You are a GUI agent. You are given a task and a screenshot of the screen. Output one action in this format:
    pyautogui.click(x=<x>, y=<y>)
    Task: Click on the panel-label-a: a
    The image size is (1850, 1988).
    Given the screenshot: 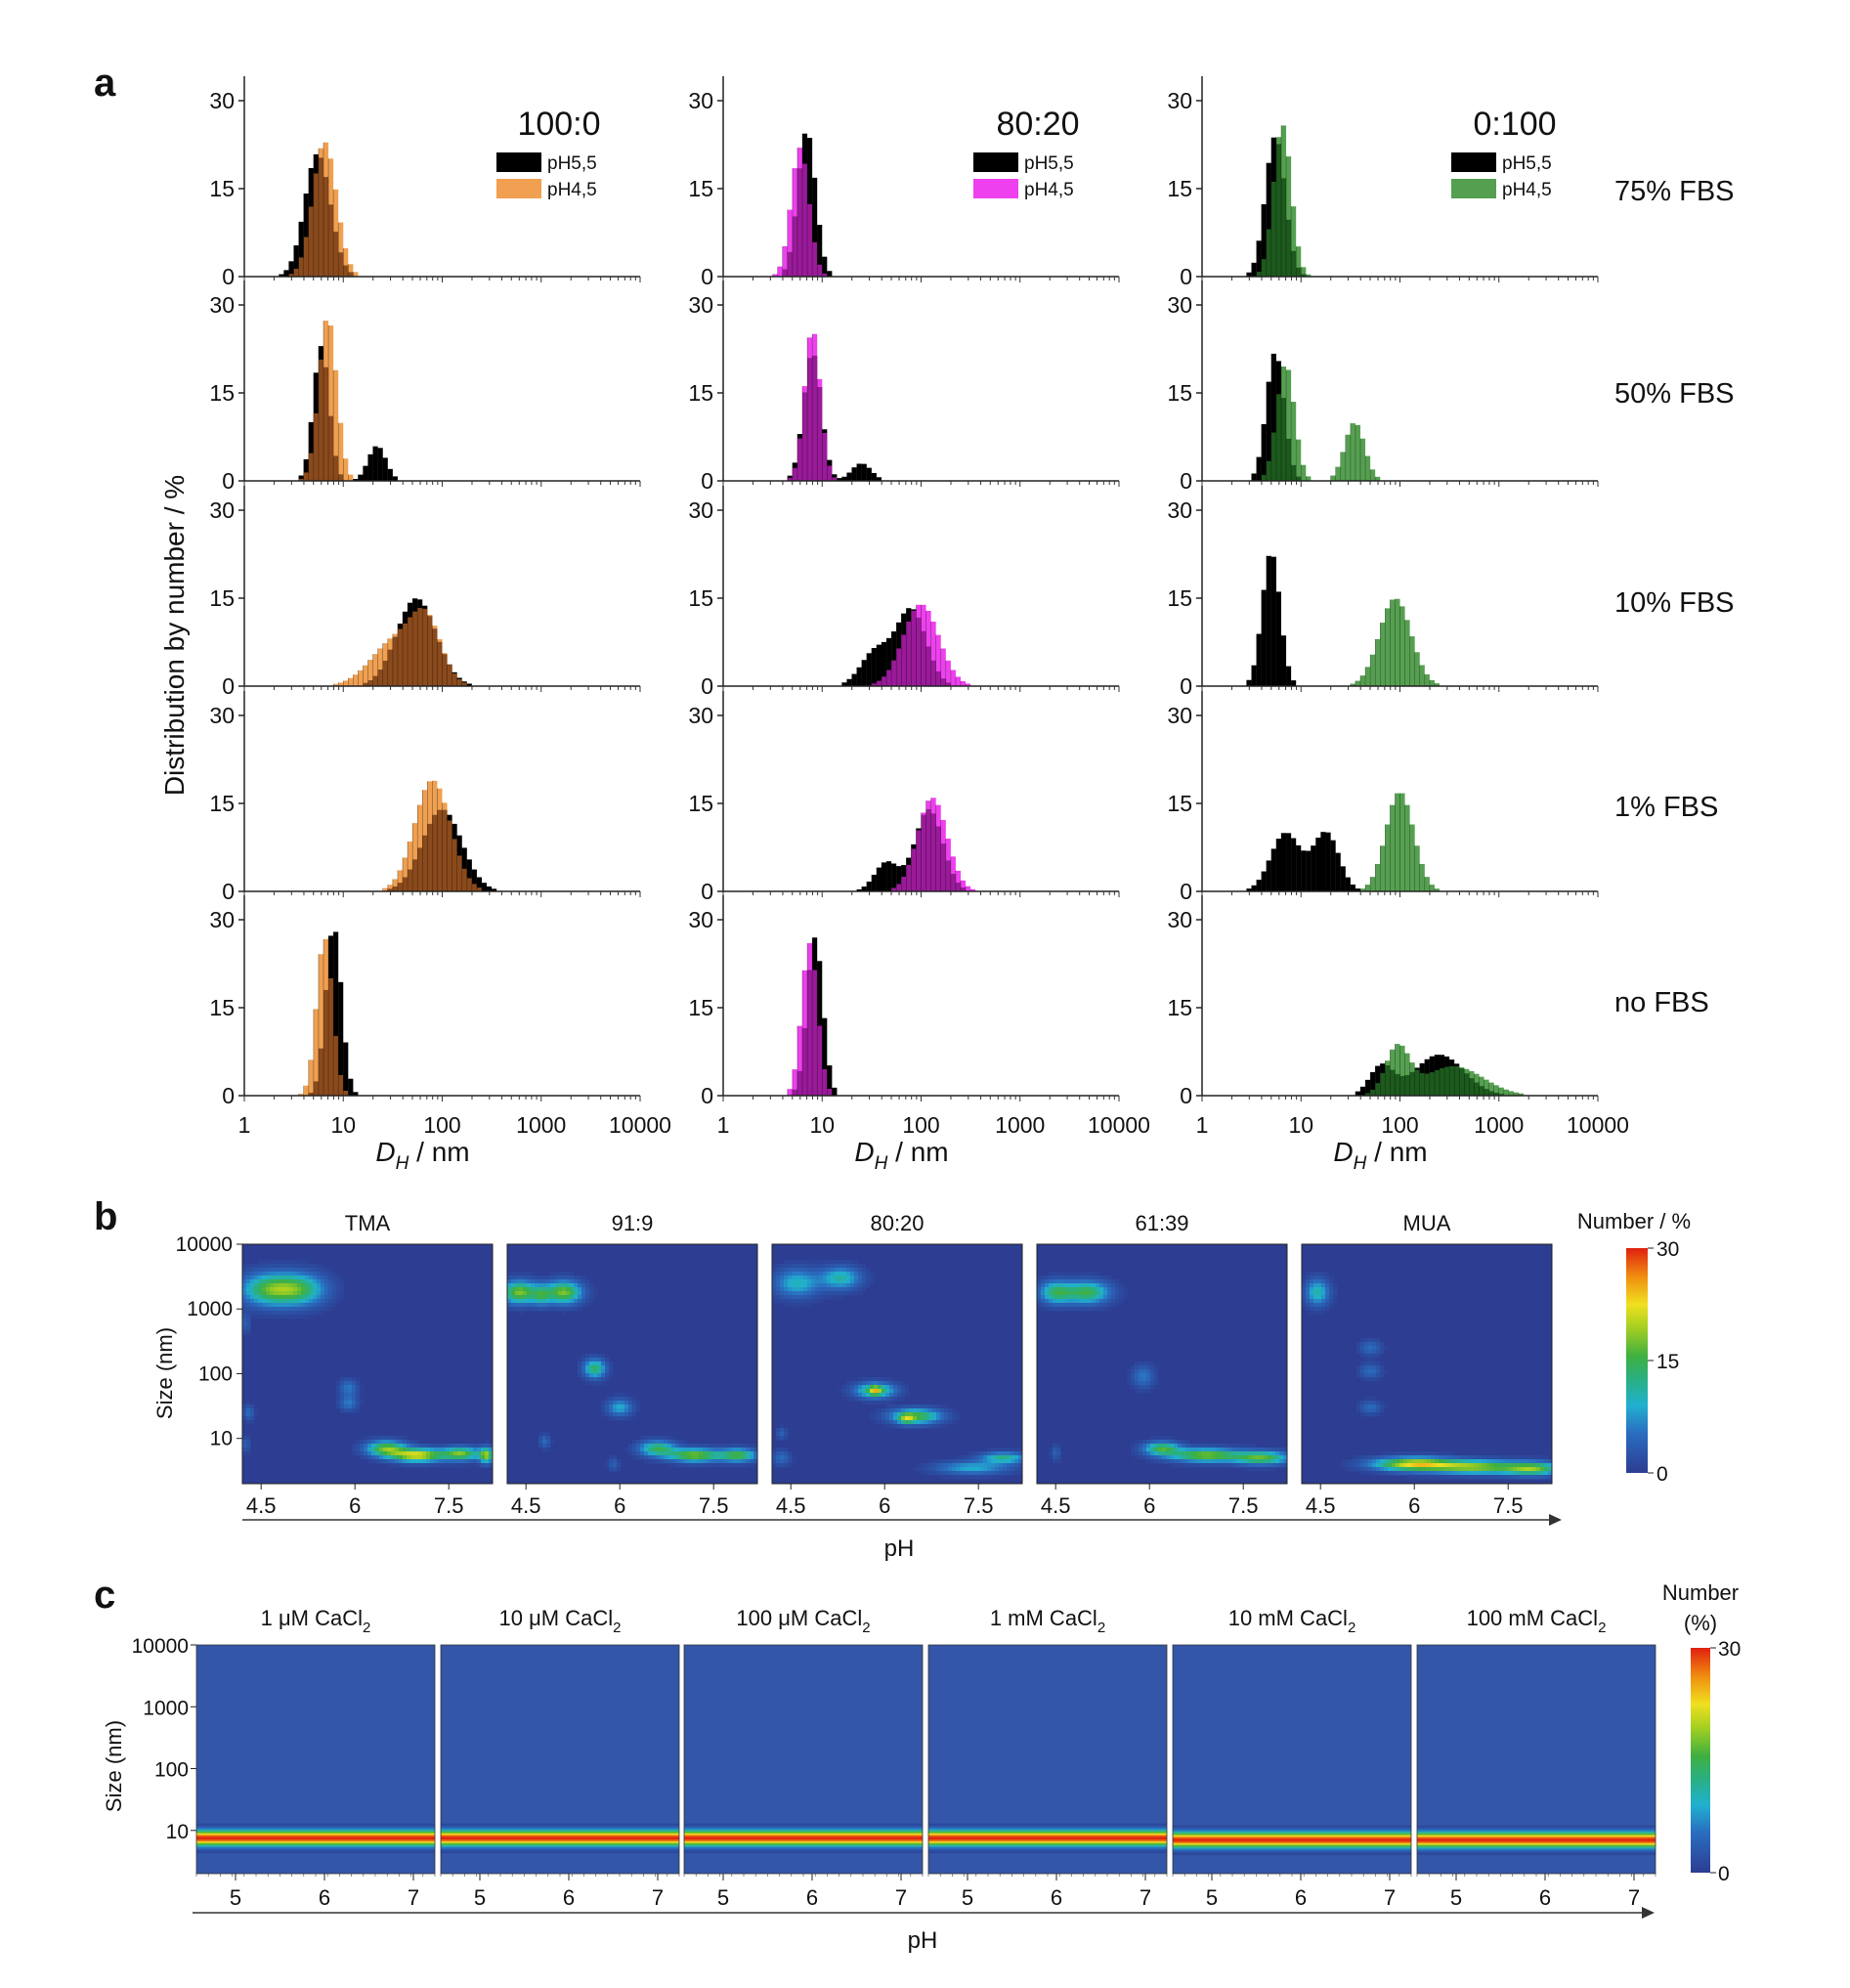 What is the action you would take?
    pyautogui.click(x=105, y=84)
    